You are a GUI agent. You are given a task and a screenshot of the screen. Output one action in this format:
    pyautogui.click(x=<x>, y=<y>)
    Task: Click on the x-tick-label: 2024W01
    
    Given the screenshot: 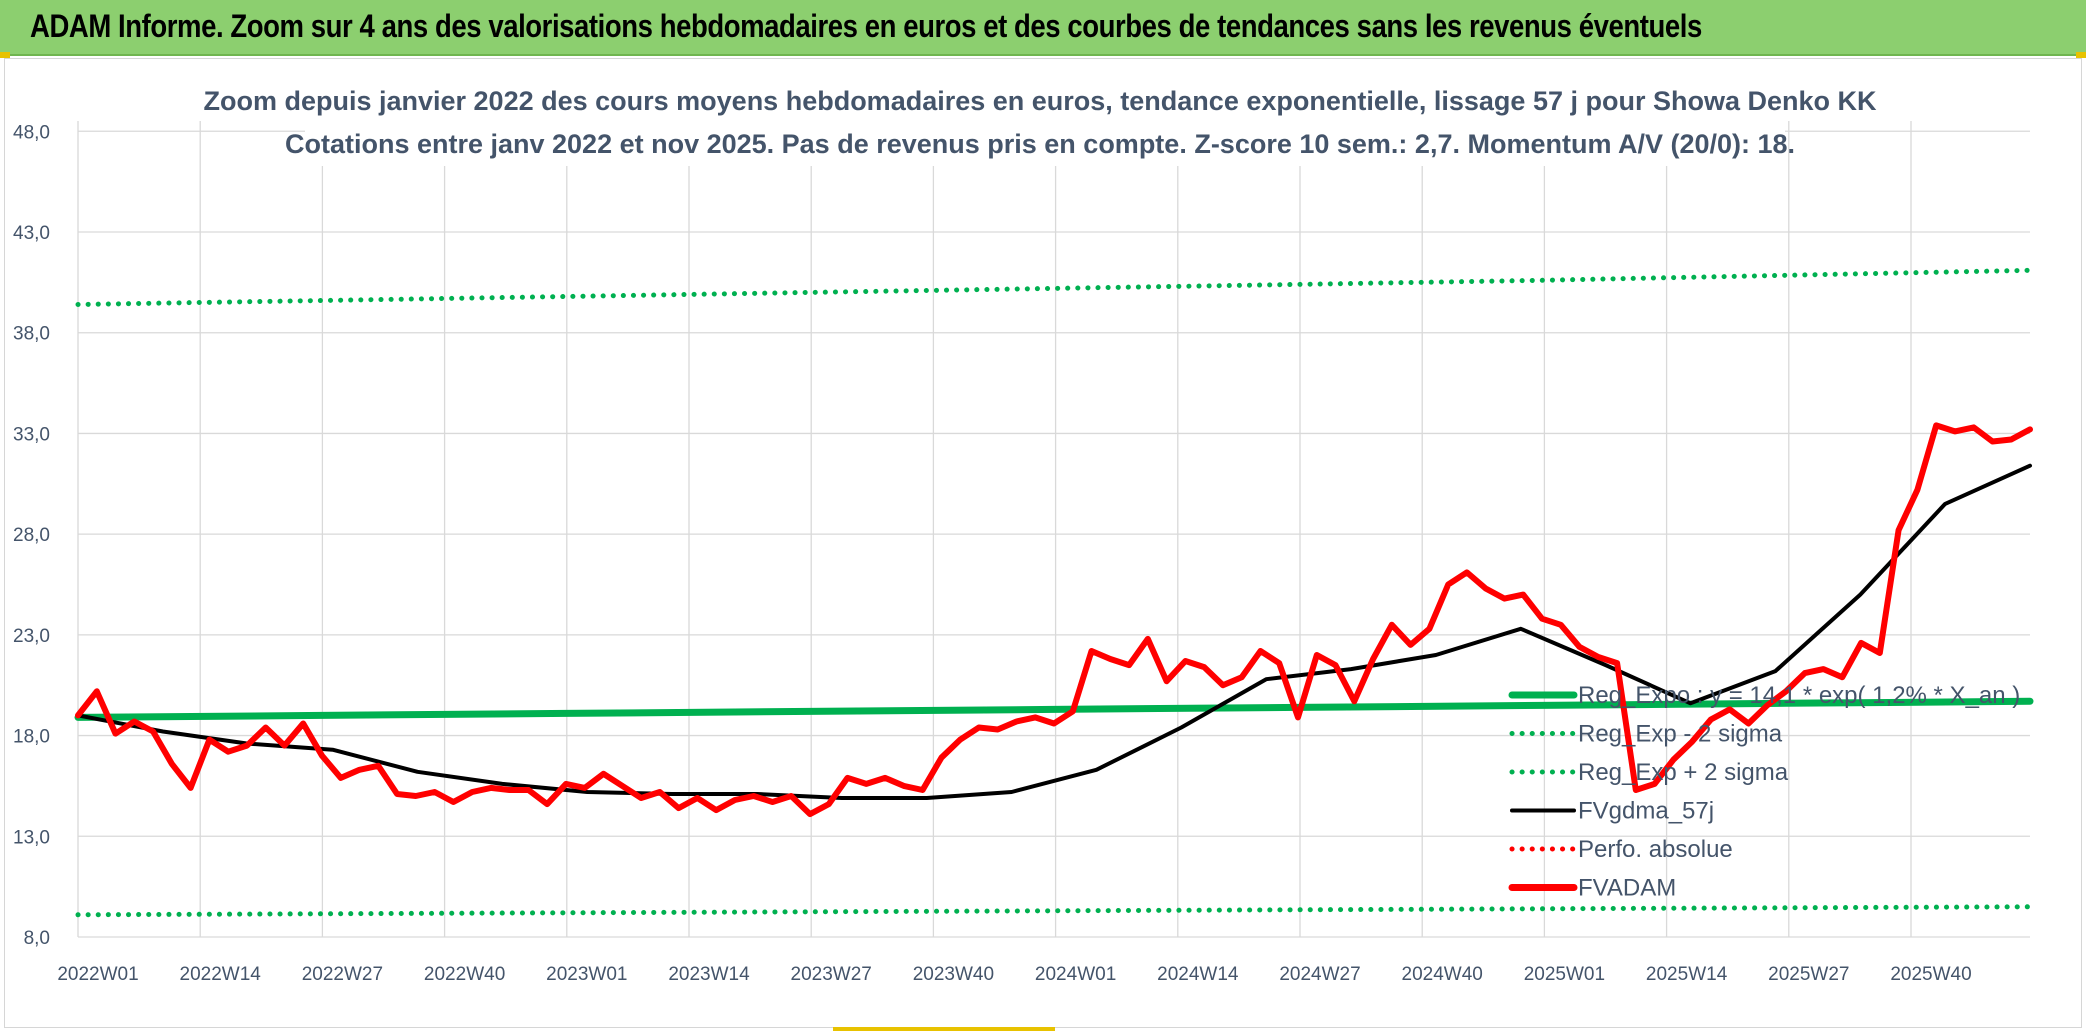 What is the action you would take?
    pyautogui.click(x=1075, y=974)
    